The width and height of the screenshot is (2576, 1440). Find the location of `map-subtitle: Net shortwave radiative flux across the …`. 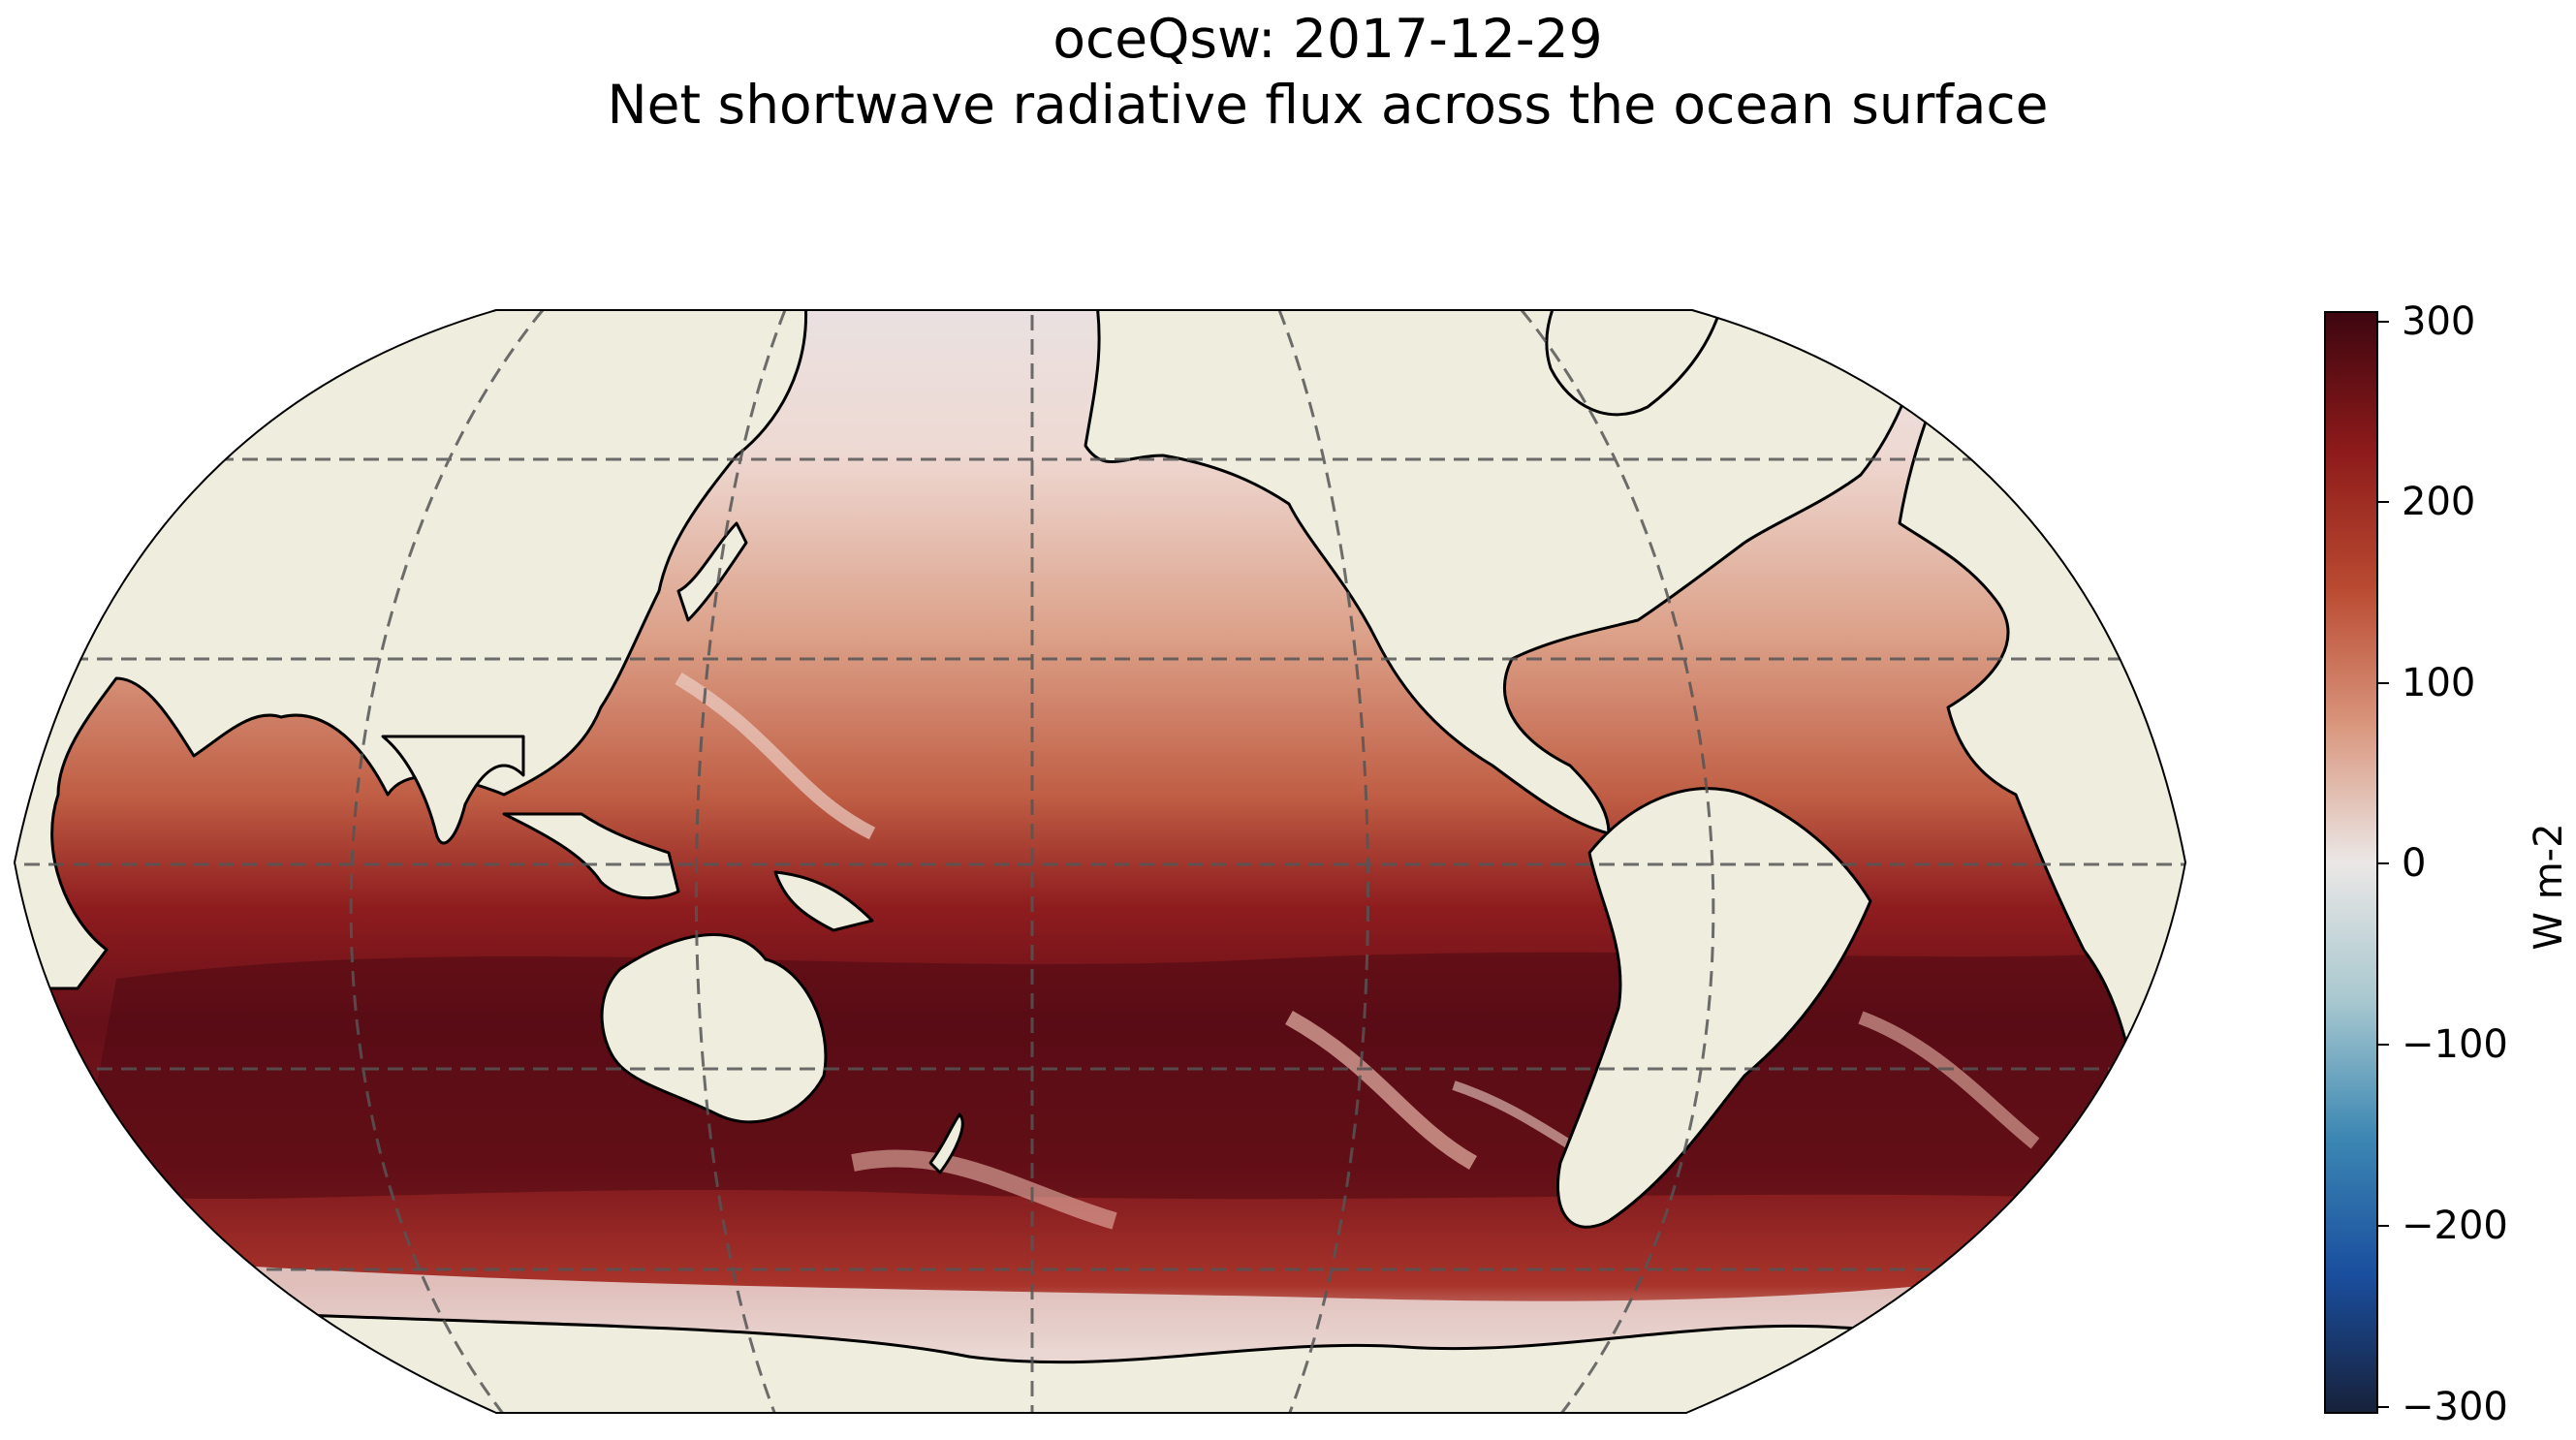

map-subtitle: Net shortwave radiative flux across the … is located at coordinates (1328, 105).